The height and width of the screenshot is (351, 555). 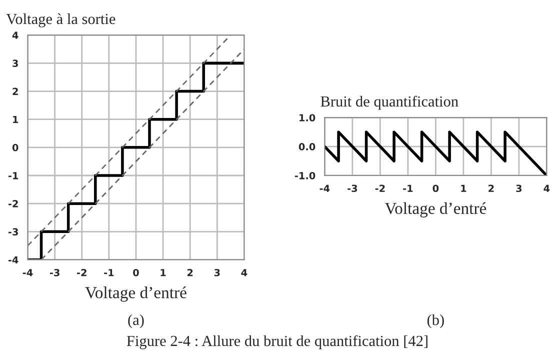 What do you see at coordinates (307, 146) in the screenshot?
I see `y-tick-label: 0.0` at bounding box center [307, 146].